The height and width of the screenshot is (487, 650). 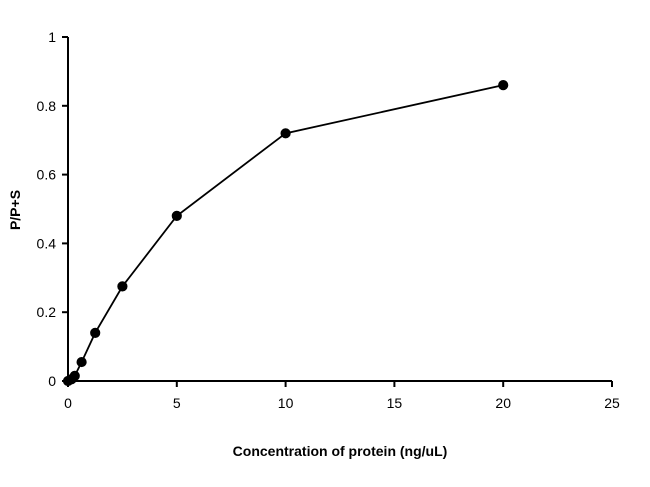 I want to click on x-tick-label: 25, so click(x=612, y=403).